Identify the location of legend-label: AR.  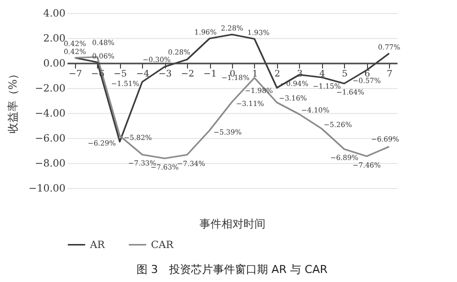
(97, 245).